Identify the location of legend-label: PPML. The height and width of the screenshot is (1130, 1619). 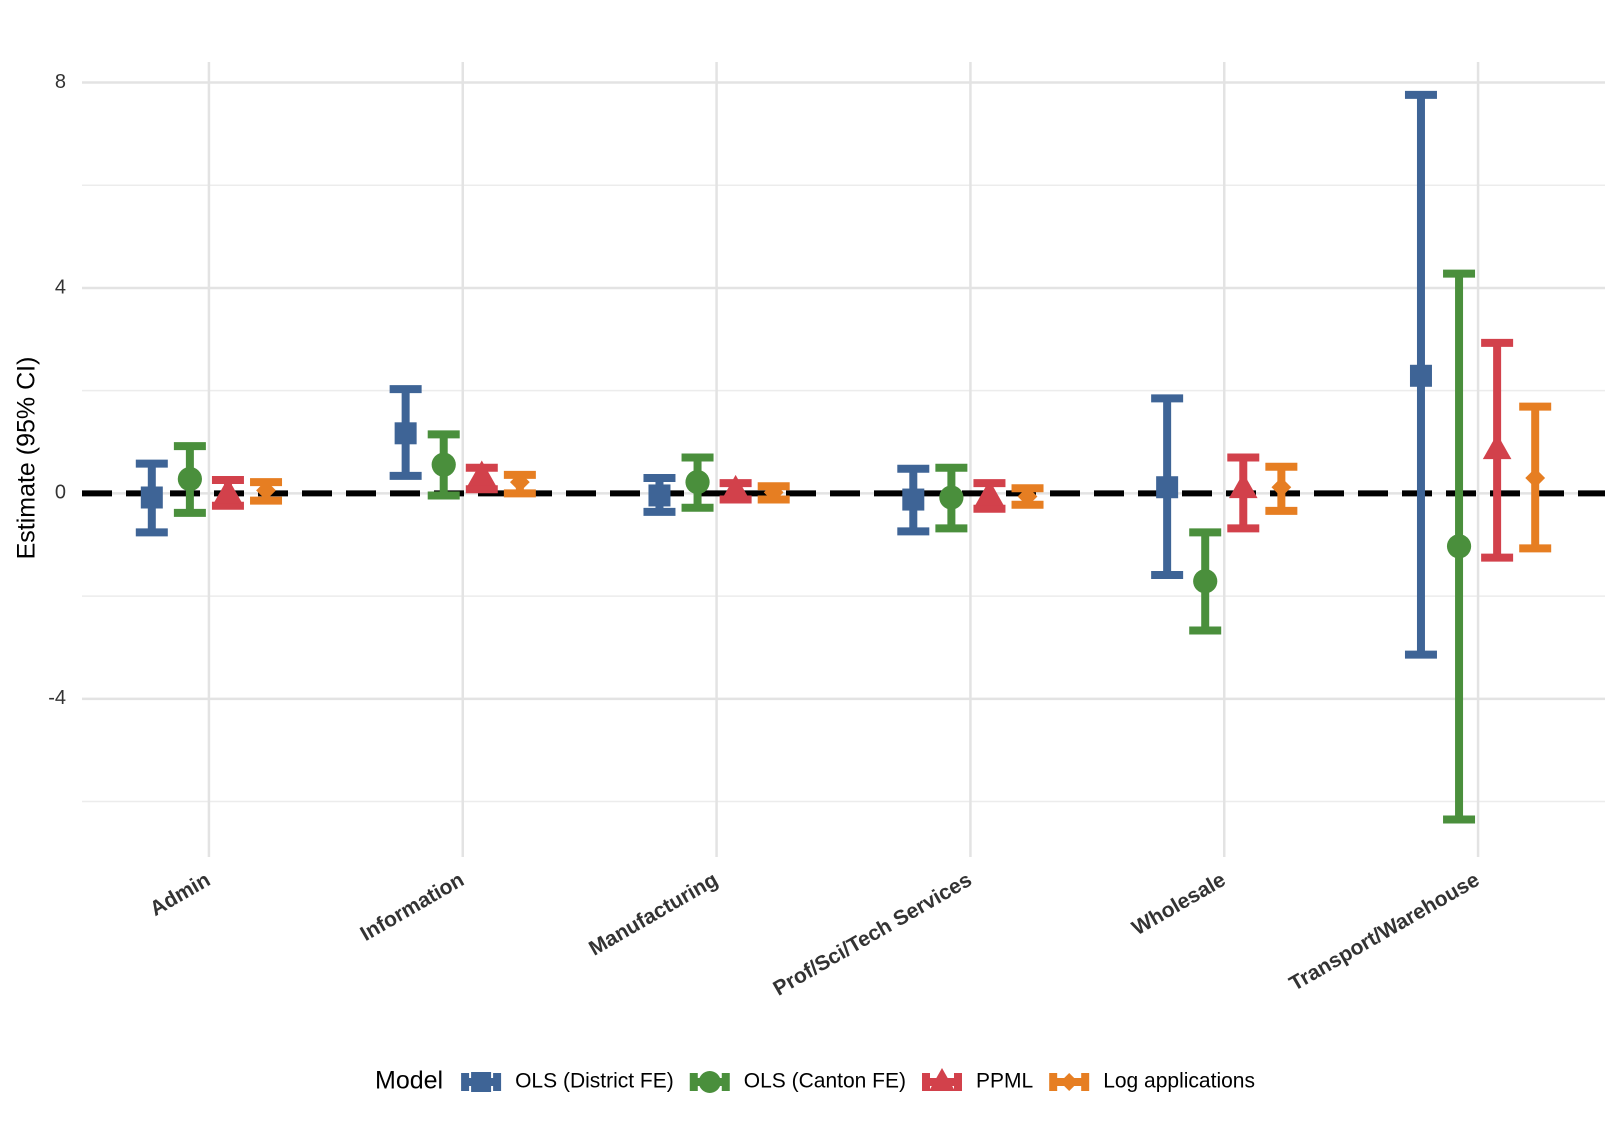
(1004, 1081).